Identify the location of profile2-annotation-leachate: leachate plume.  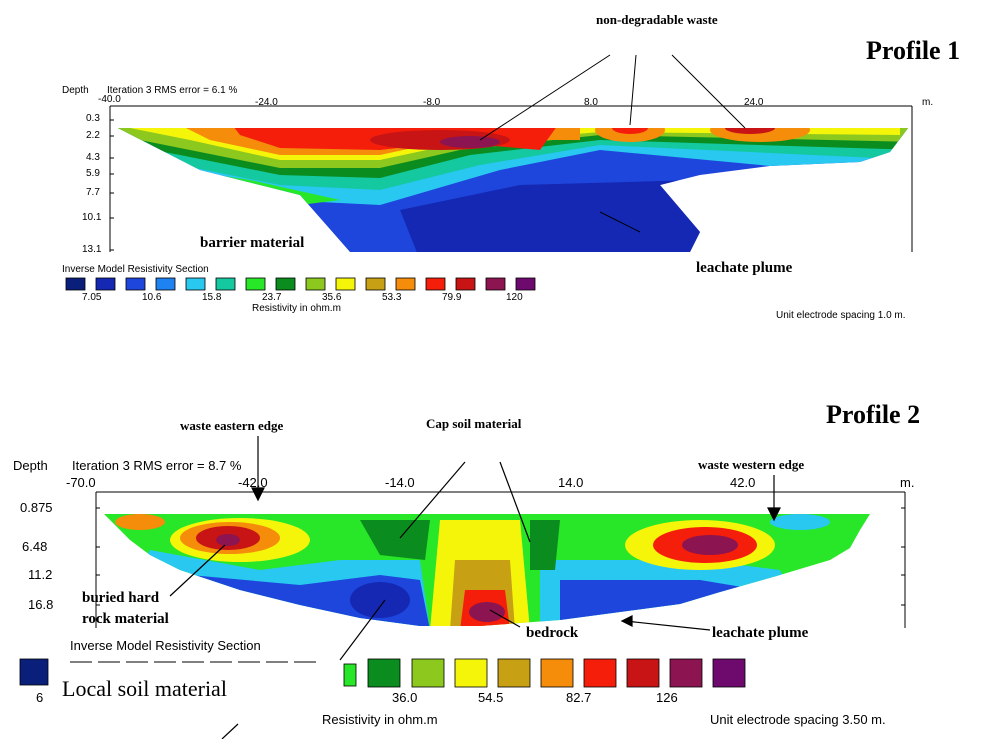
(760, 633).